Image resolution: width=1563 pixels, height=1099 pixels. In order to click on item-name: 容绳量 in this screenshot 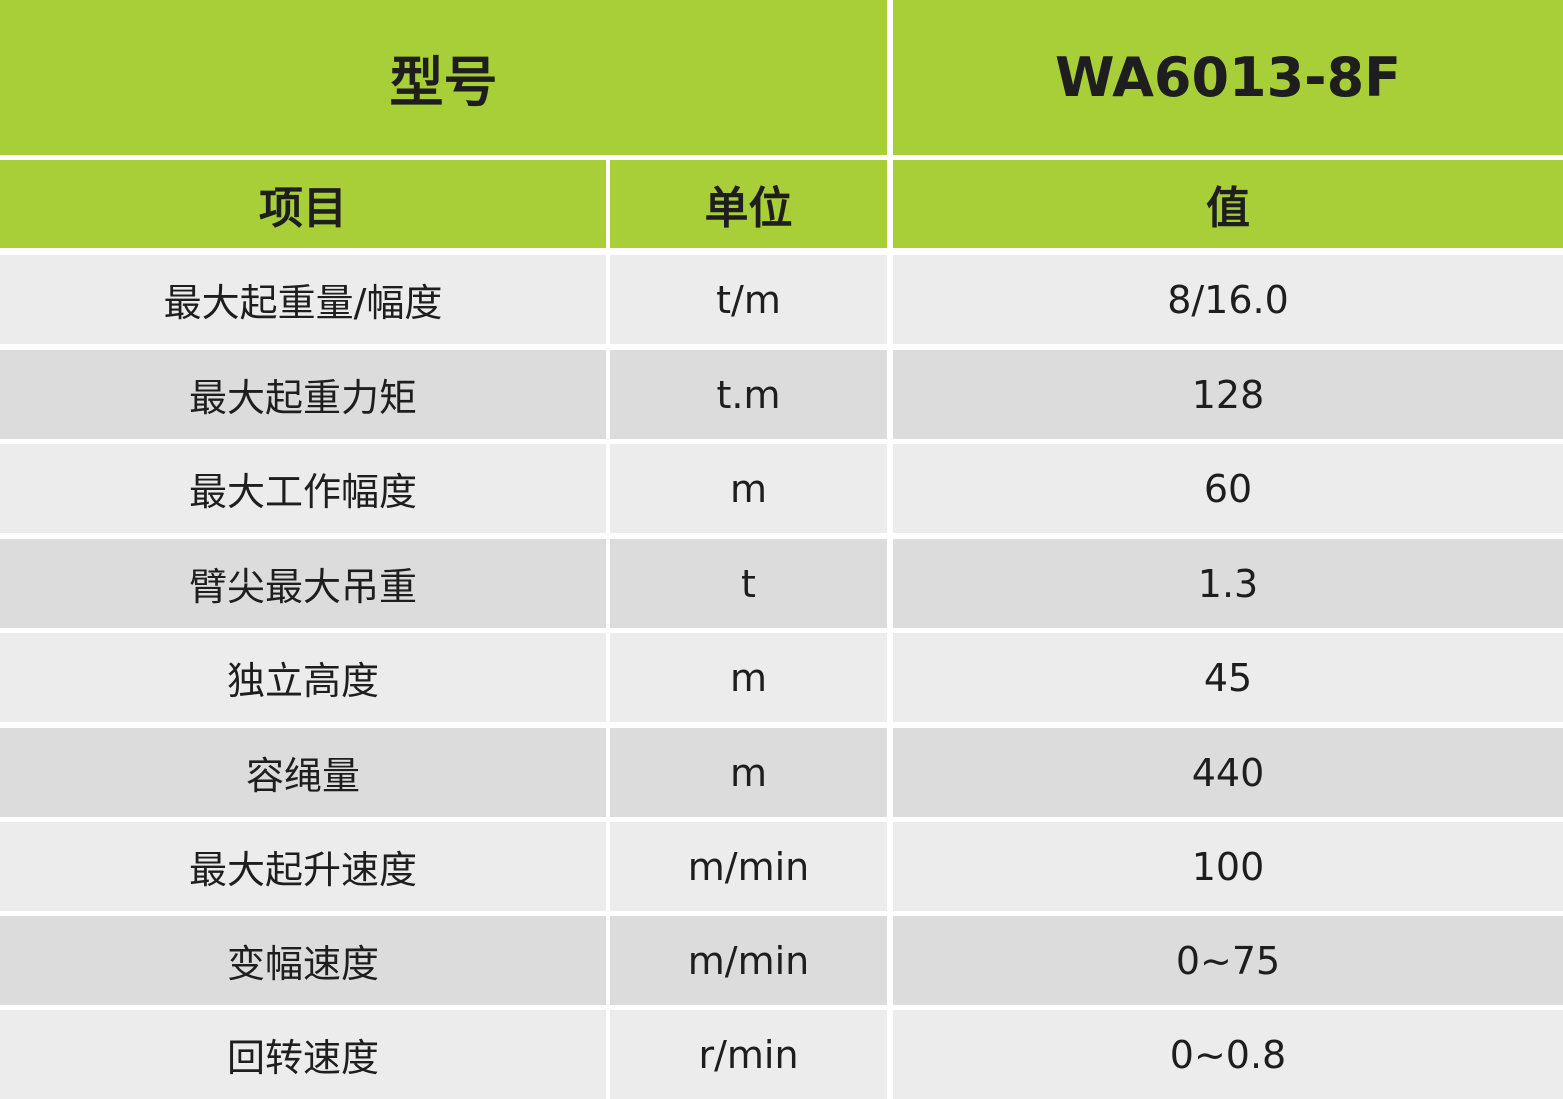, I will do `click(303, 772)`.